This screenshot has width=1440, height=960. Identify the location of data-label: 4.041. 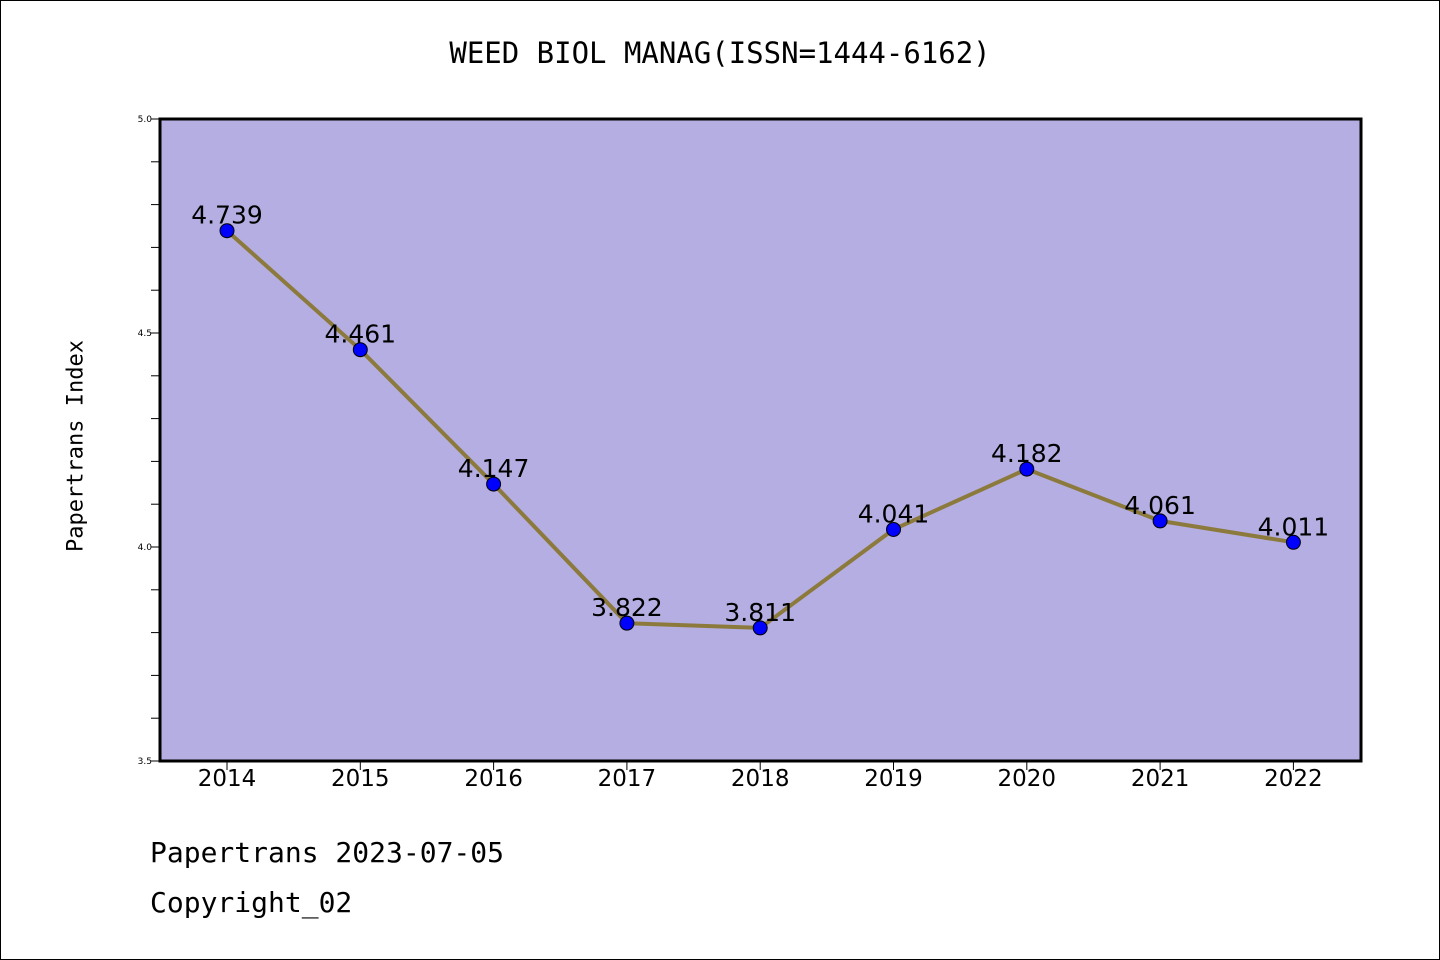
(894, 513).